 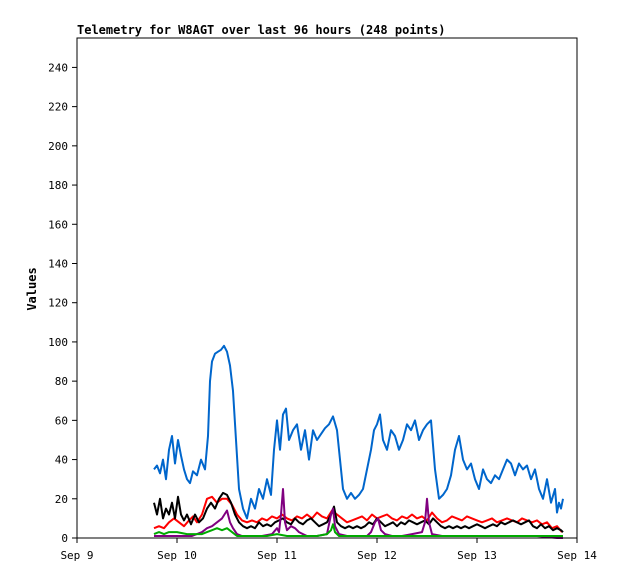 What do you see at coordinates (58, 263) in the screenshot?
I see `y-tick-label: 140` at bounding box center [58, 263].